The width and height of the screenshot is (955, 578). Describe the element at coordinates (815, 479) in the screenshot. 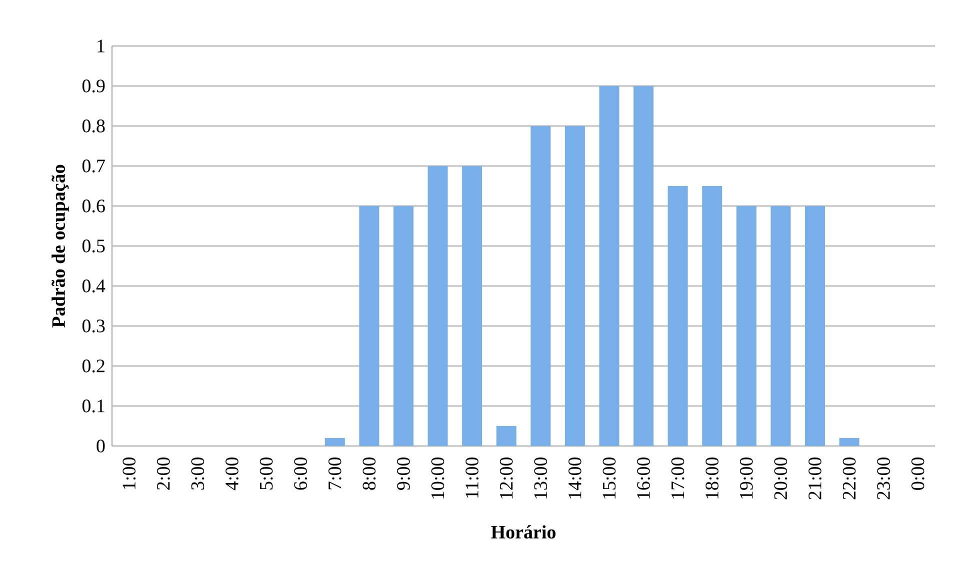

I see `x-tick-label: 21:00` at that location.